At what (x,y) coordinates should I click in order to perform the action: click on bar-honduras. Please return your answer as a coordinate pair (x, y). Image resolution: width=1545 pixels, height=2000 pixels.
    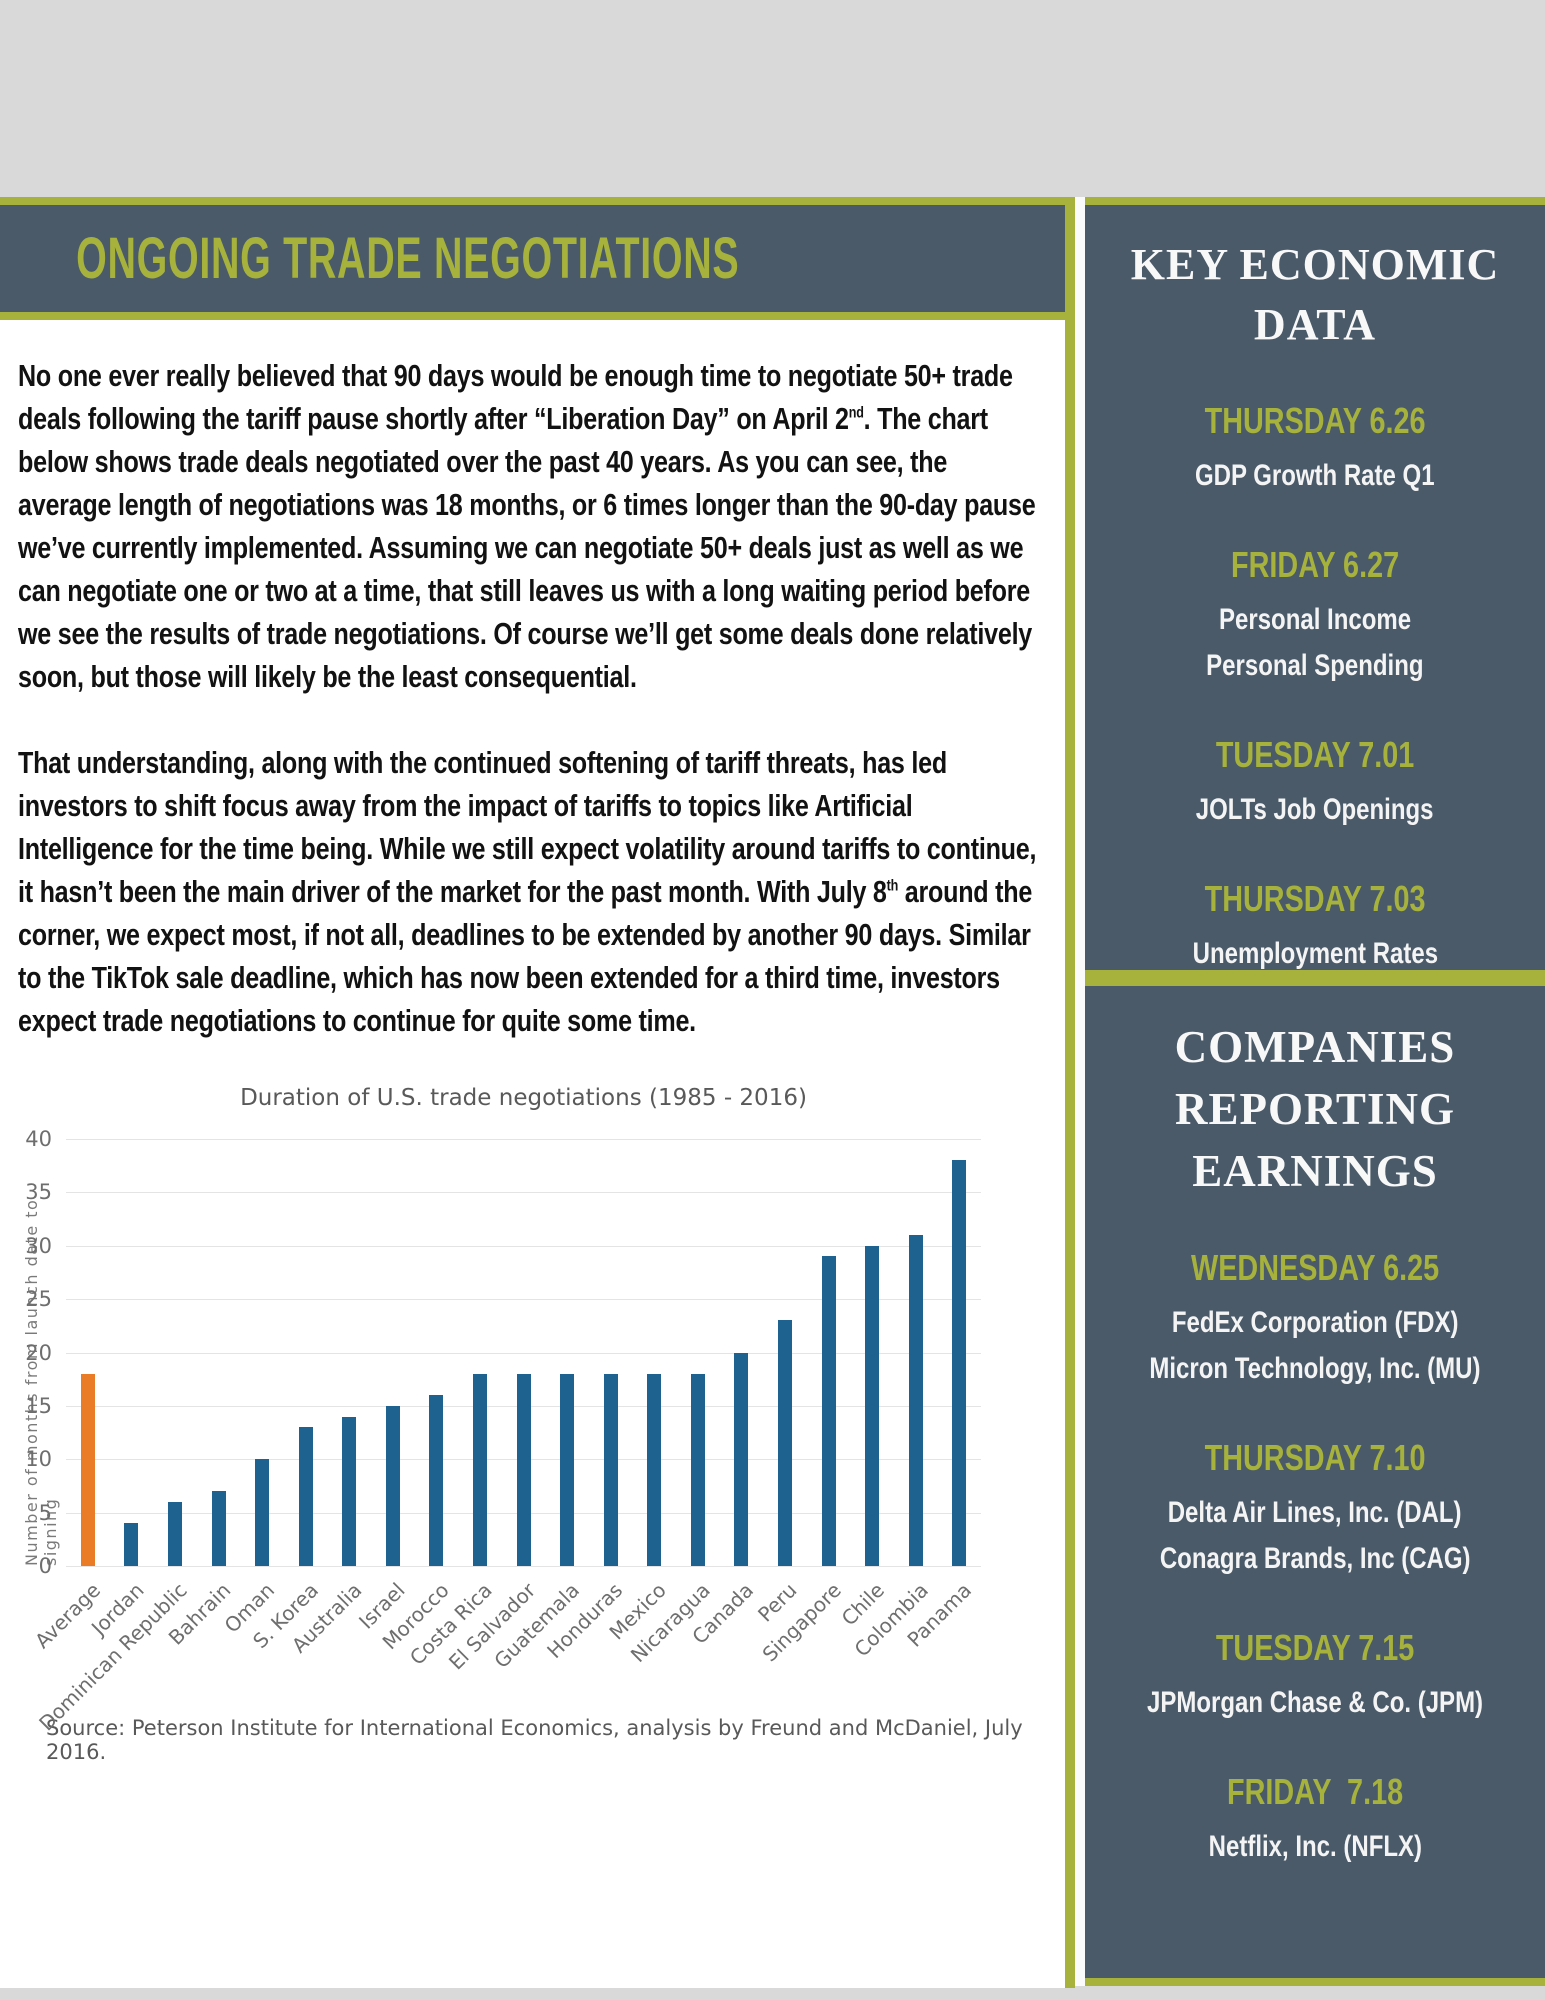
    Looking at the image, I should click on (610, 1469).